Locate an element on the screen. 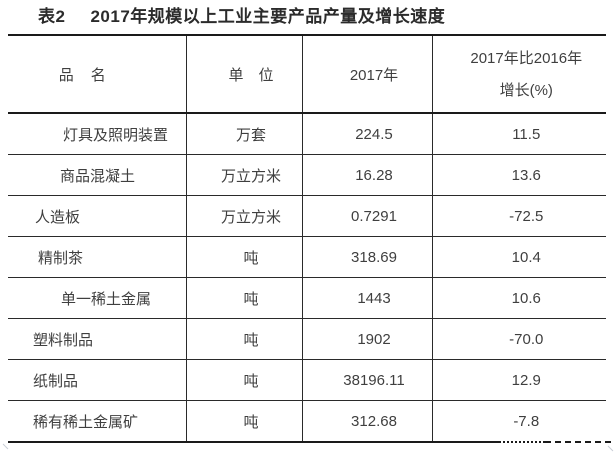 Image resolution: width=616 pixels, height=457 pixels. bottom-border-dashed-segment is located at coordinates (555, 442).